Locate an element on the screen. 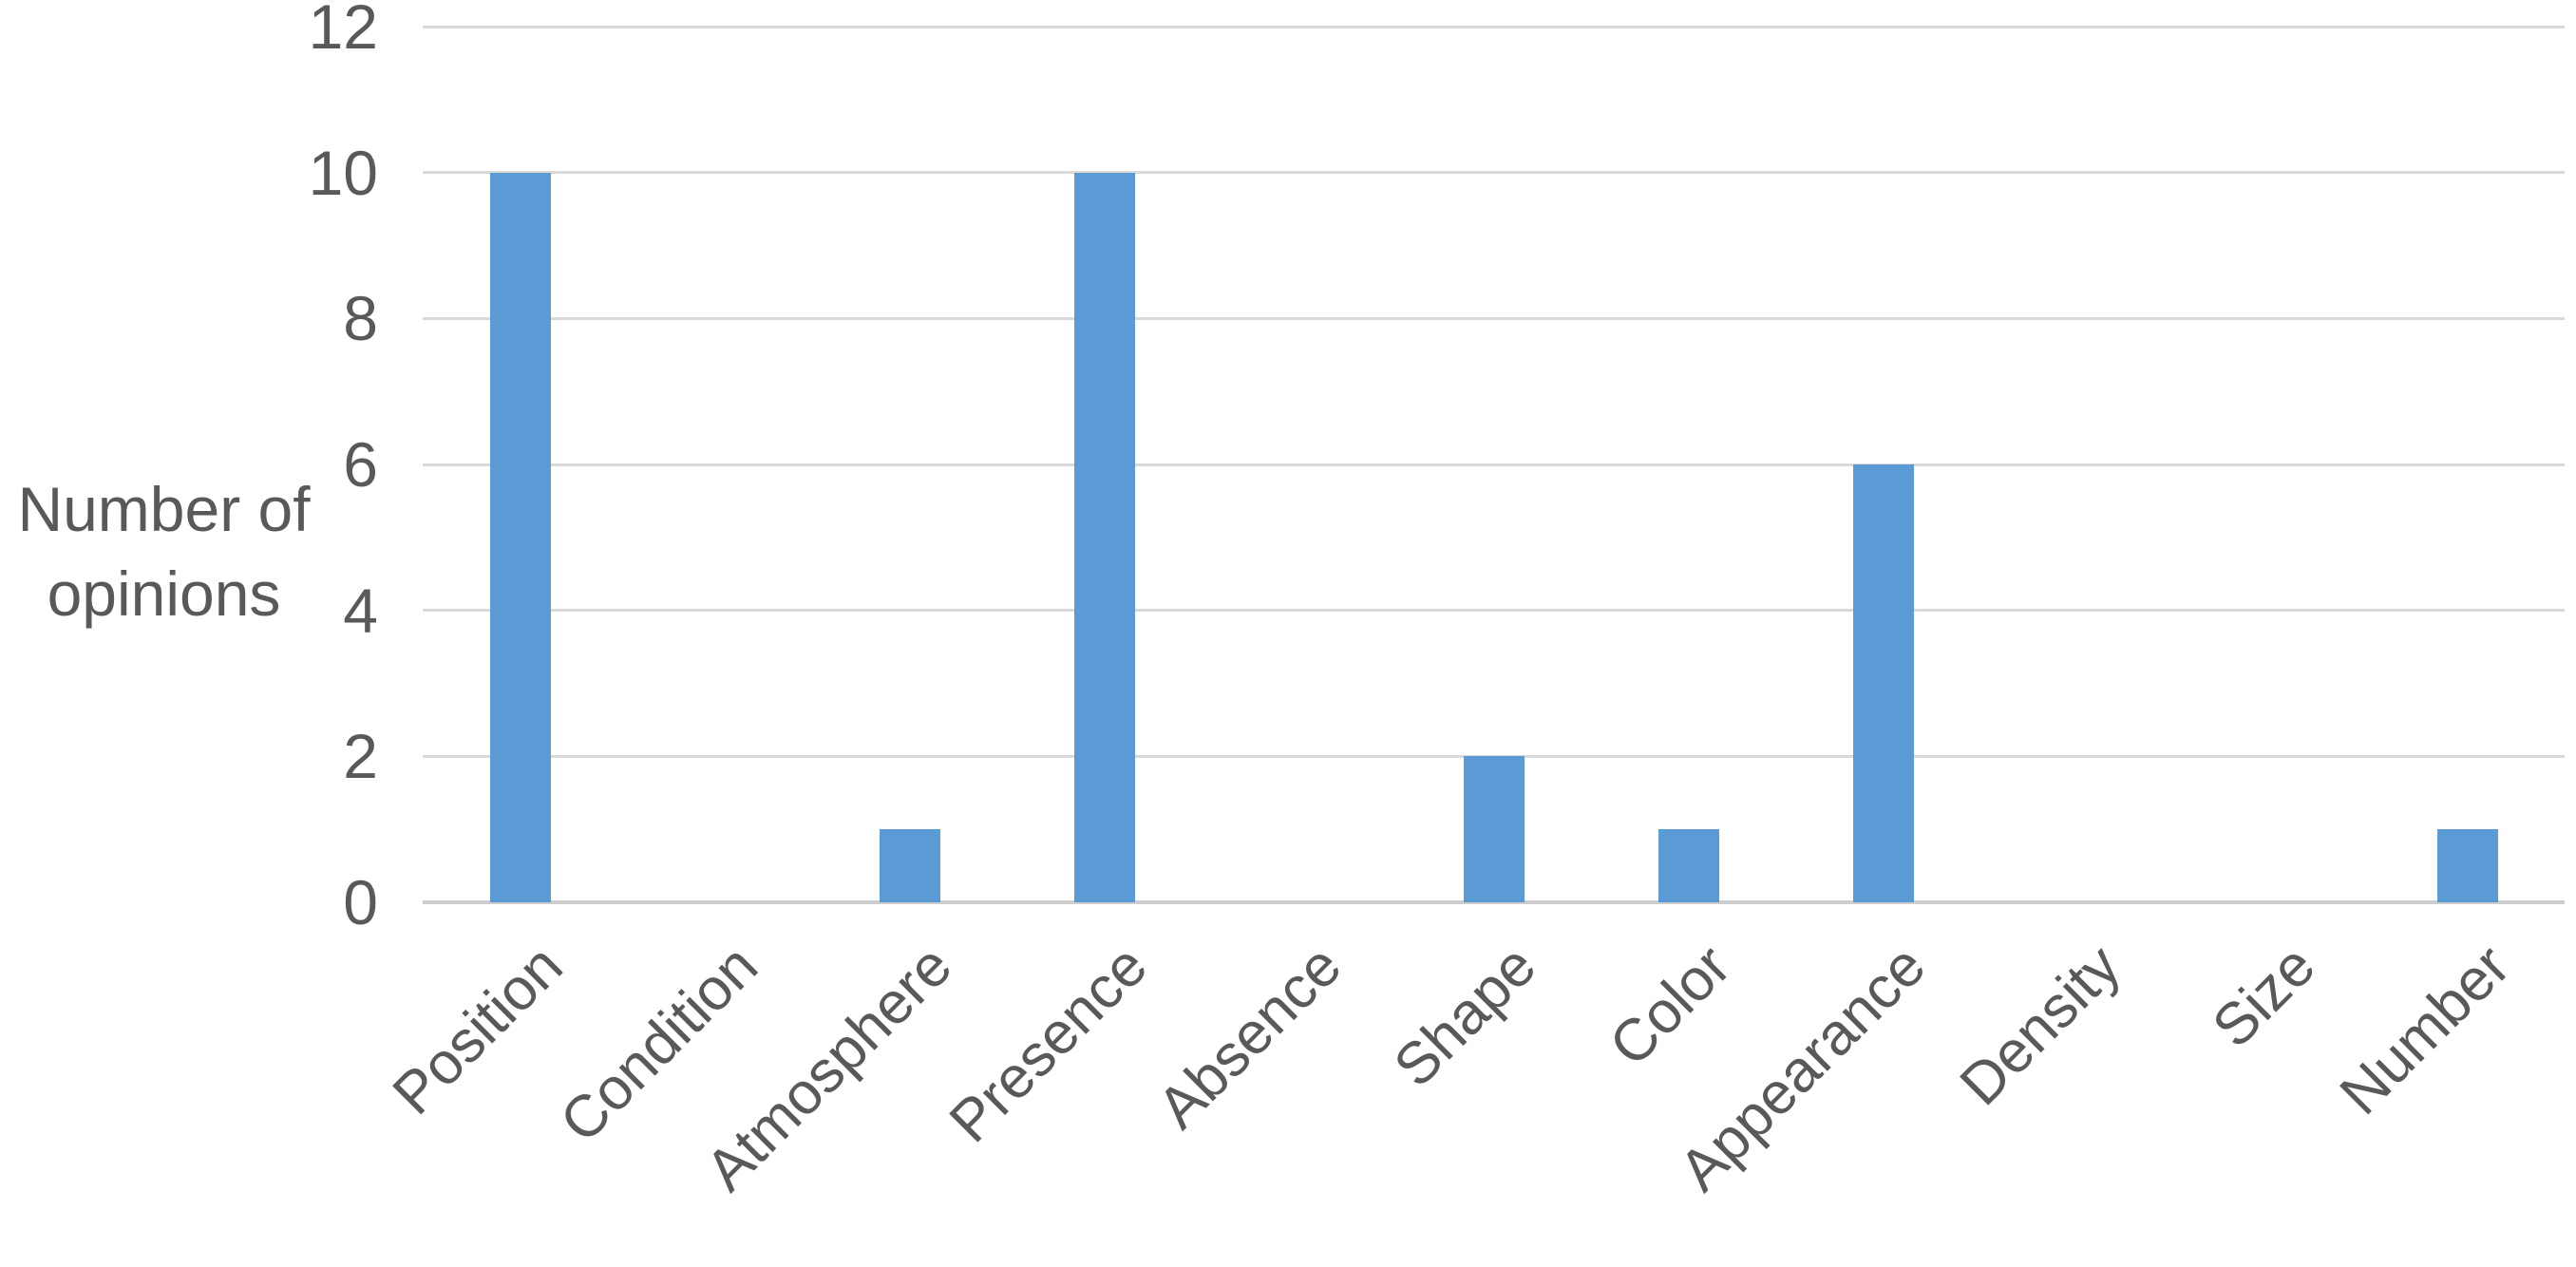 Image resolution: width=2576 pixels, height=1267 pixels. x-axis-label-number: Number is located at coordinates (2425, 1030).